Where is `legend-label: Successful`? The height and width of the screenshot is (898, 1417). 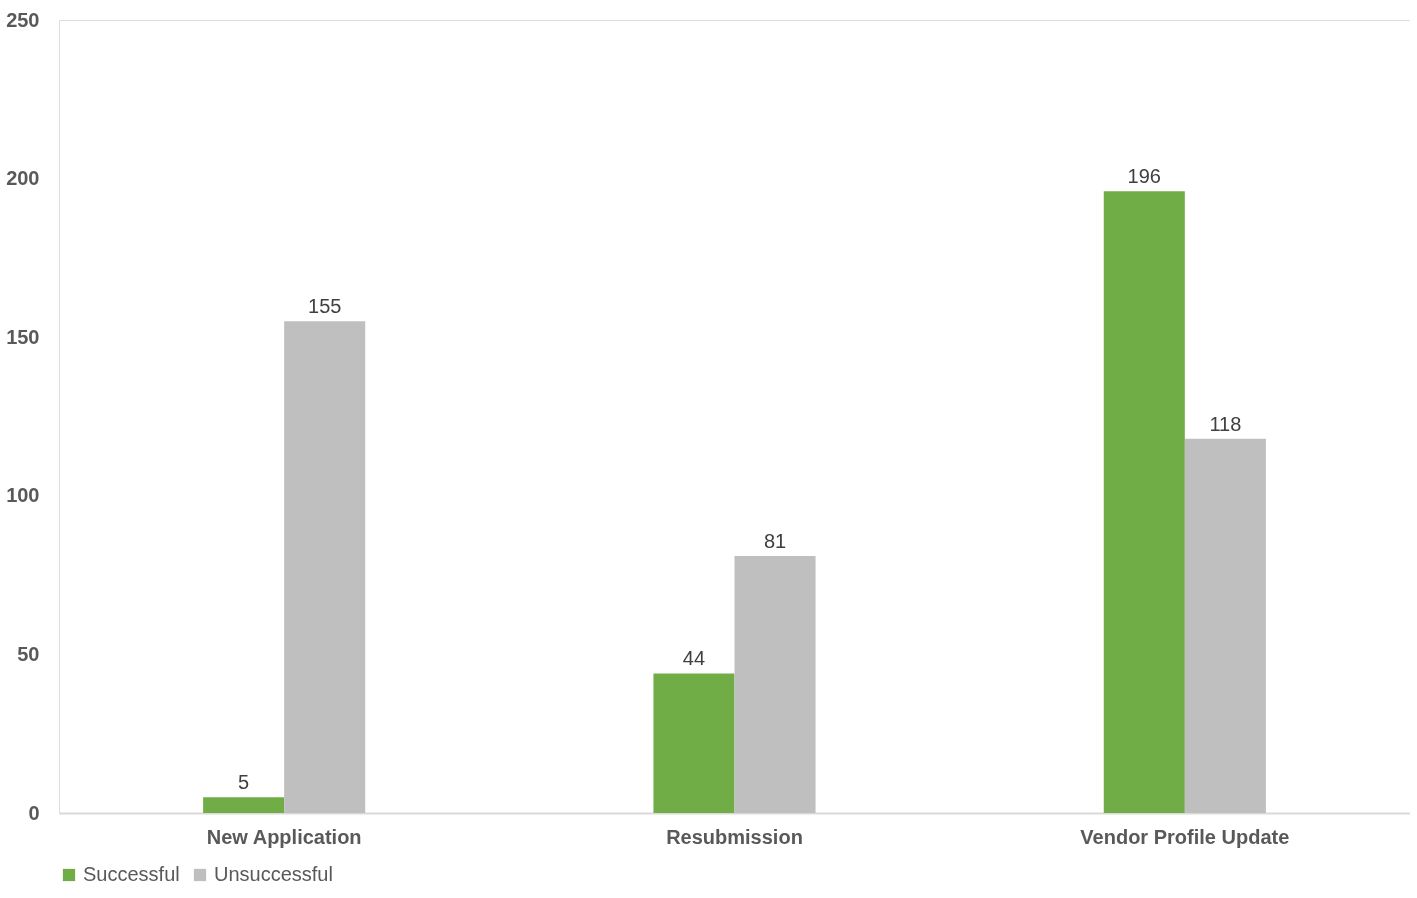 legend-label: Successful is located at coordinates (131, 874).